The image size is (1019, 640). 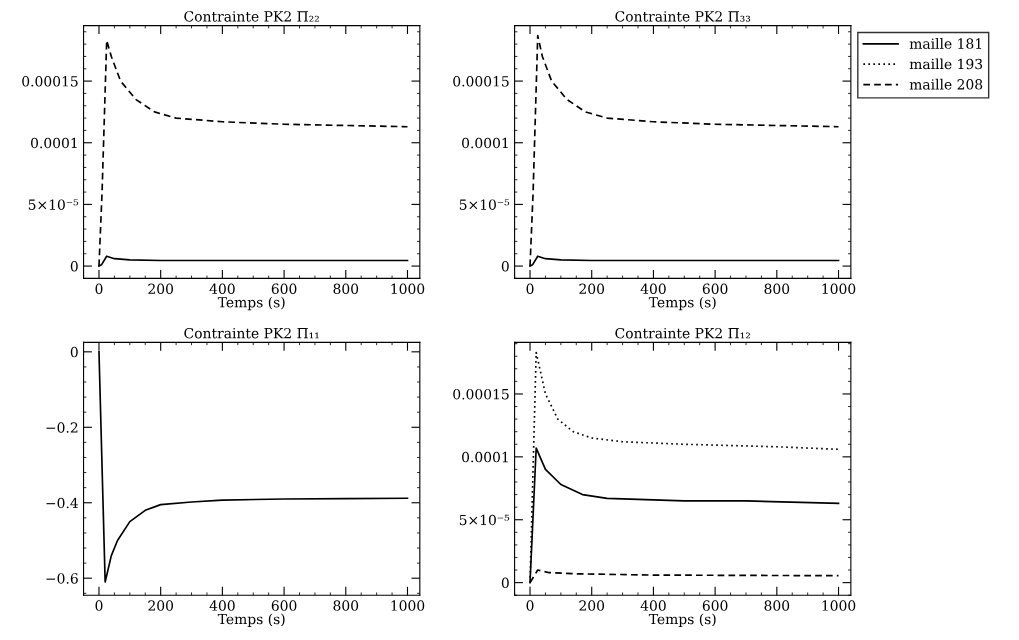 I want to click on legend-label: maille 181, so click(x=945, y=43).